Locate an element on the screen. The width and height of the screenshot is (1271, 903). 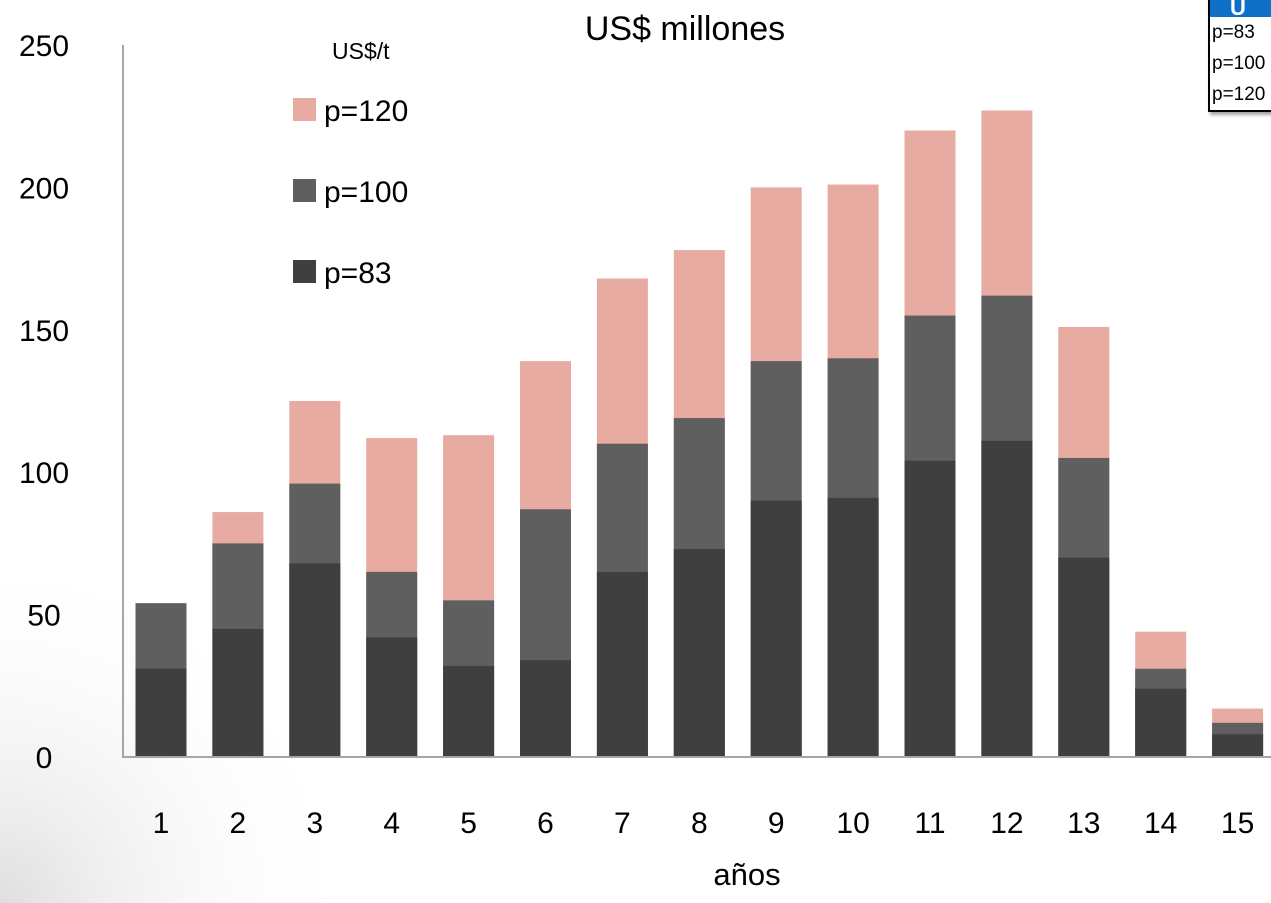
y-axis-tick-labels: 0 50 100 150 200 250 is located at coordinates (44, 402).